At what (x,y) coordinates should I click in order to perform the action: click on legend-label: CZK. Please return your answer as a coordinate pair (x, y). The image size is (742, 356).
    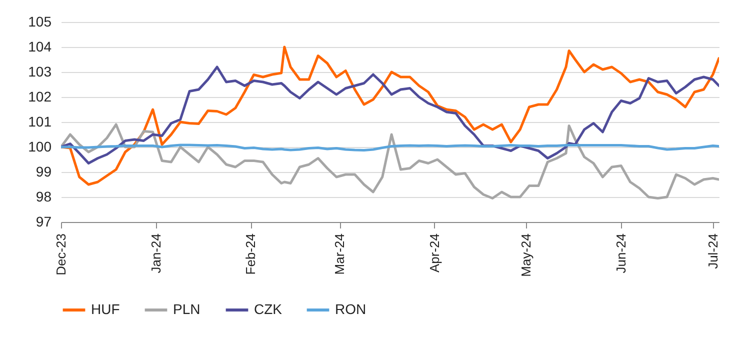
    Looking at the image, I should click on (268, 309).